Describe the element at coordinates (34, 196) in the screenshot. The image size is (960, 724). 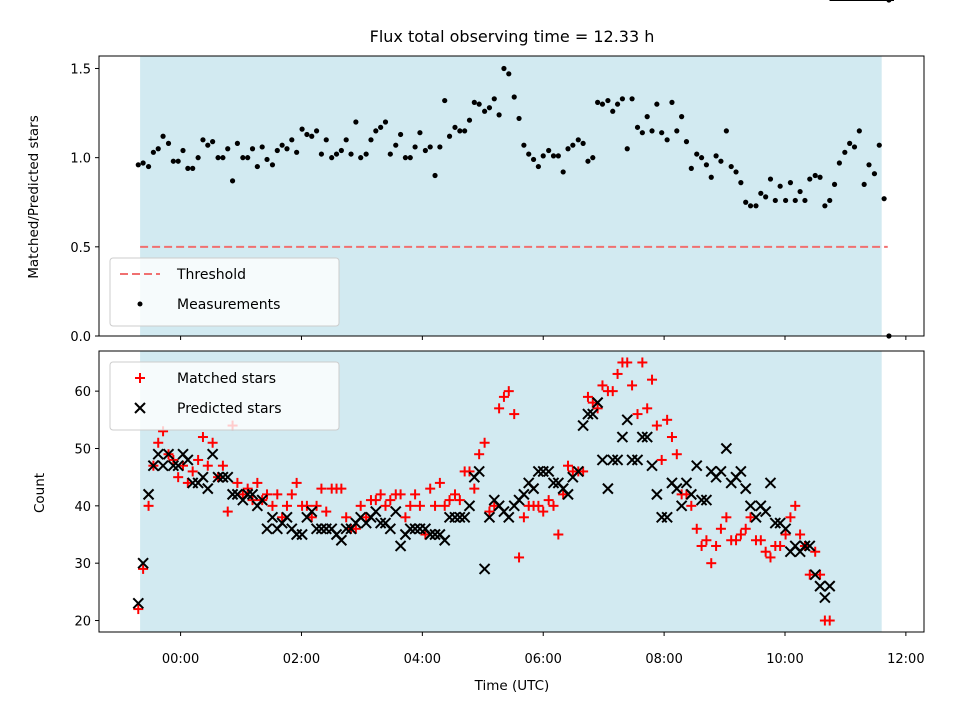
I see `y-axis-label-ratio: Matched/Predicted stars` at that location.